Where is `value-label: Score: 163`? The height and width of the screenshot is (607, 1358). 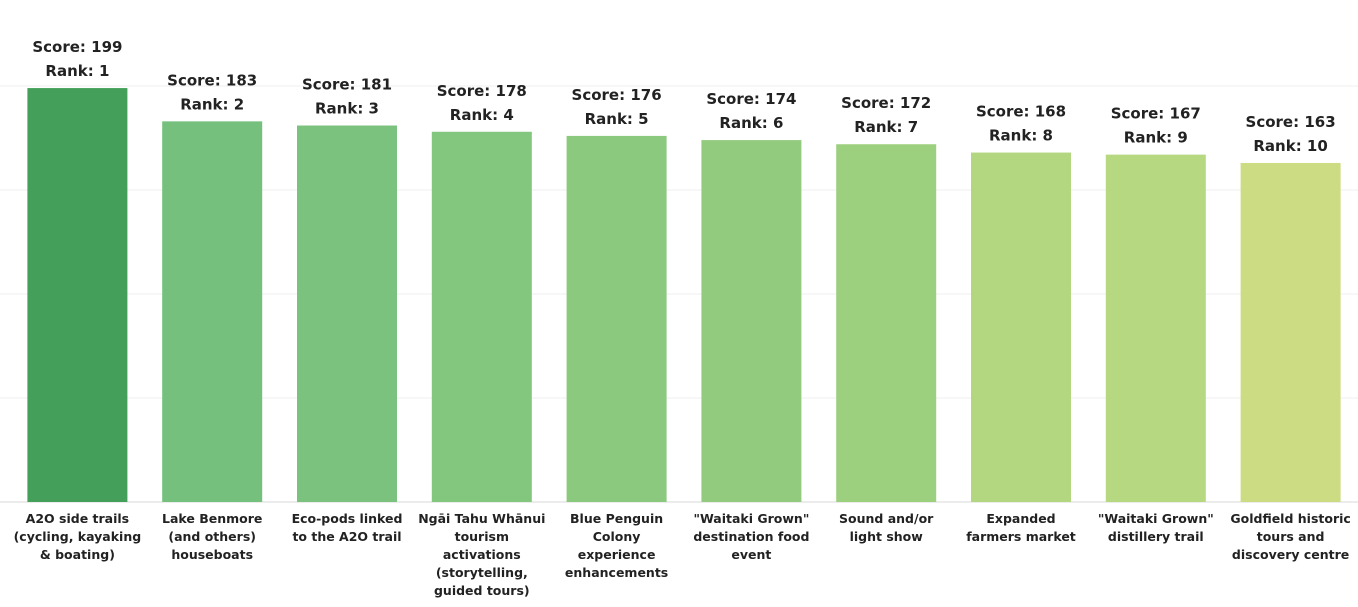
value-label: Score: 163 is located at coordinates (1291, 122).